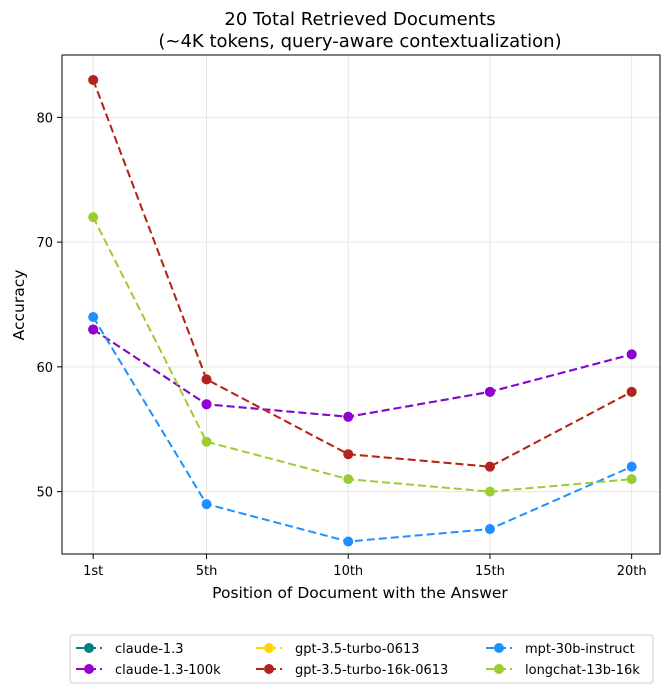 The height and width of the screenshot is (692, 670). Describe the element at coordinates (19, 305) in the screenshot. I see `y-axis-label: Accuracy` at that location.